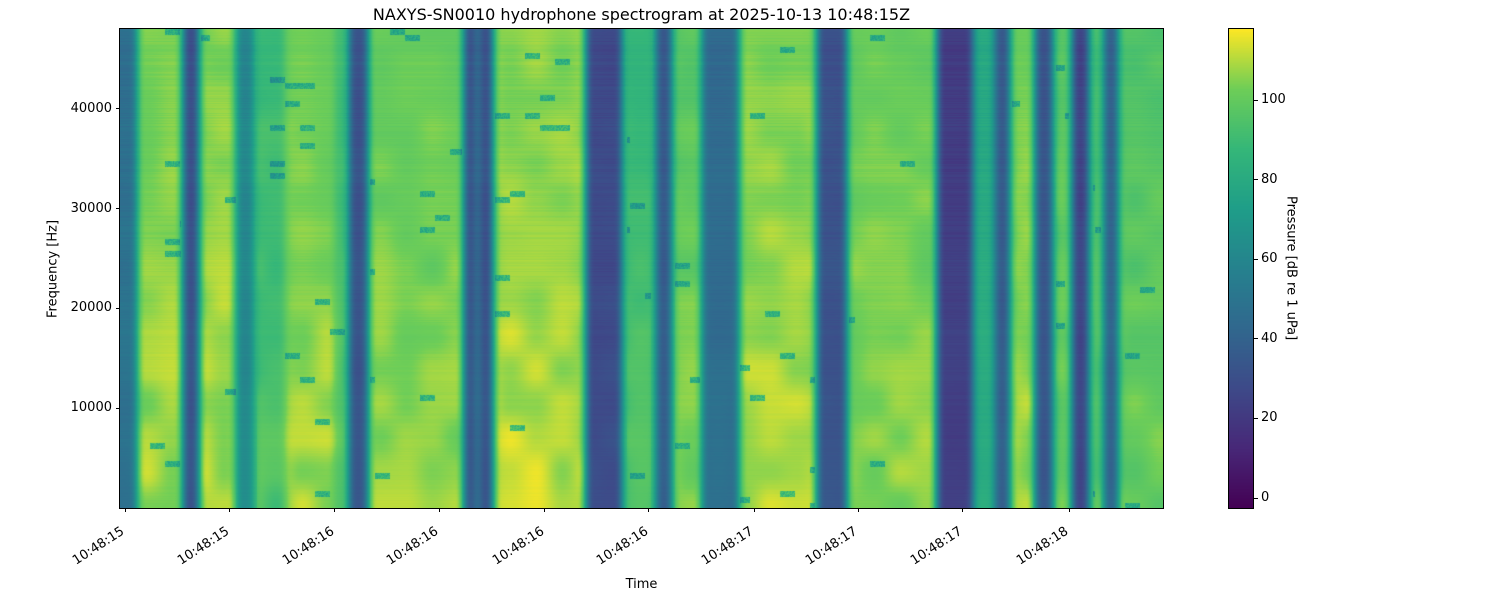 The image size is (1500, 600). I want to click on colorbar-tick-label: 0, so click(1265, 498).